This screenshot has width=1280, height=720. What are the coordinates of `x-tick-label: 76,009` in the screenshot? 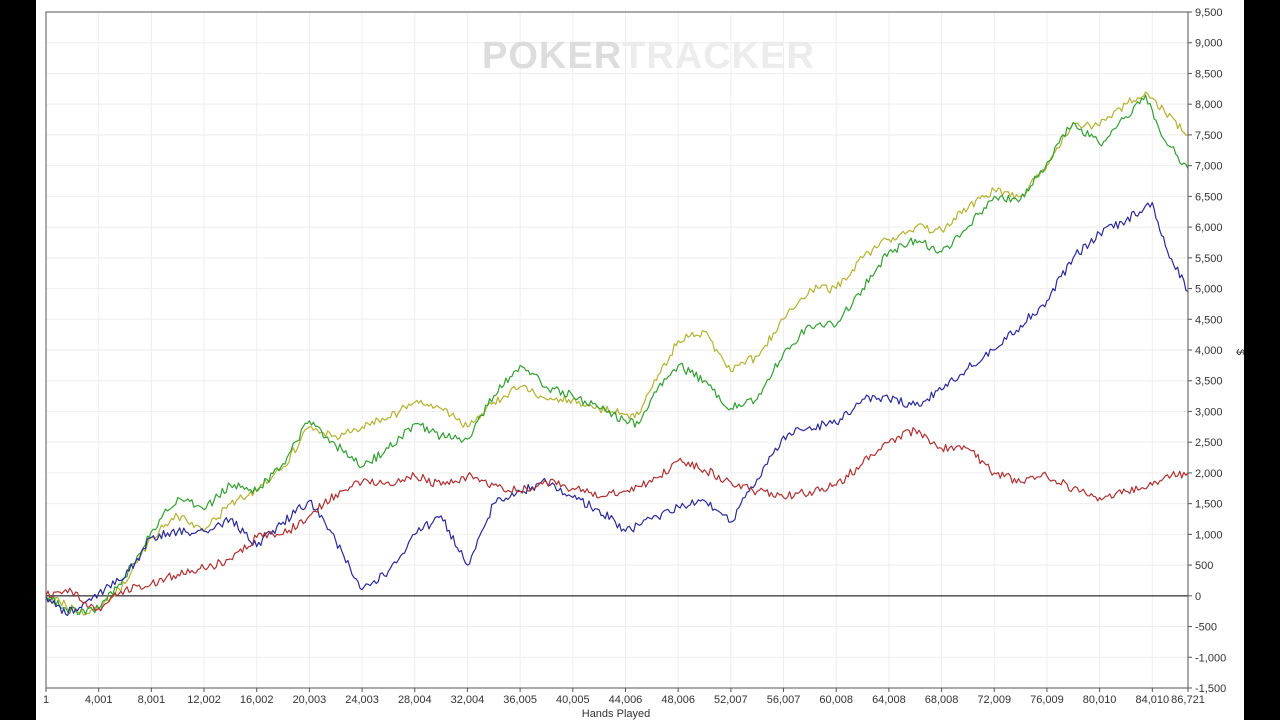 It's located at (1047, 700).